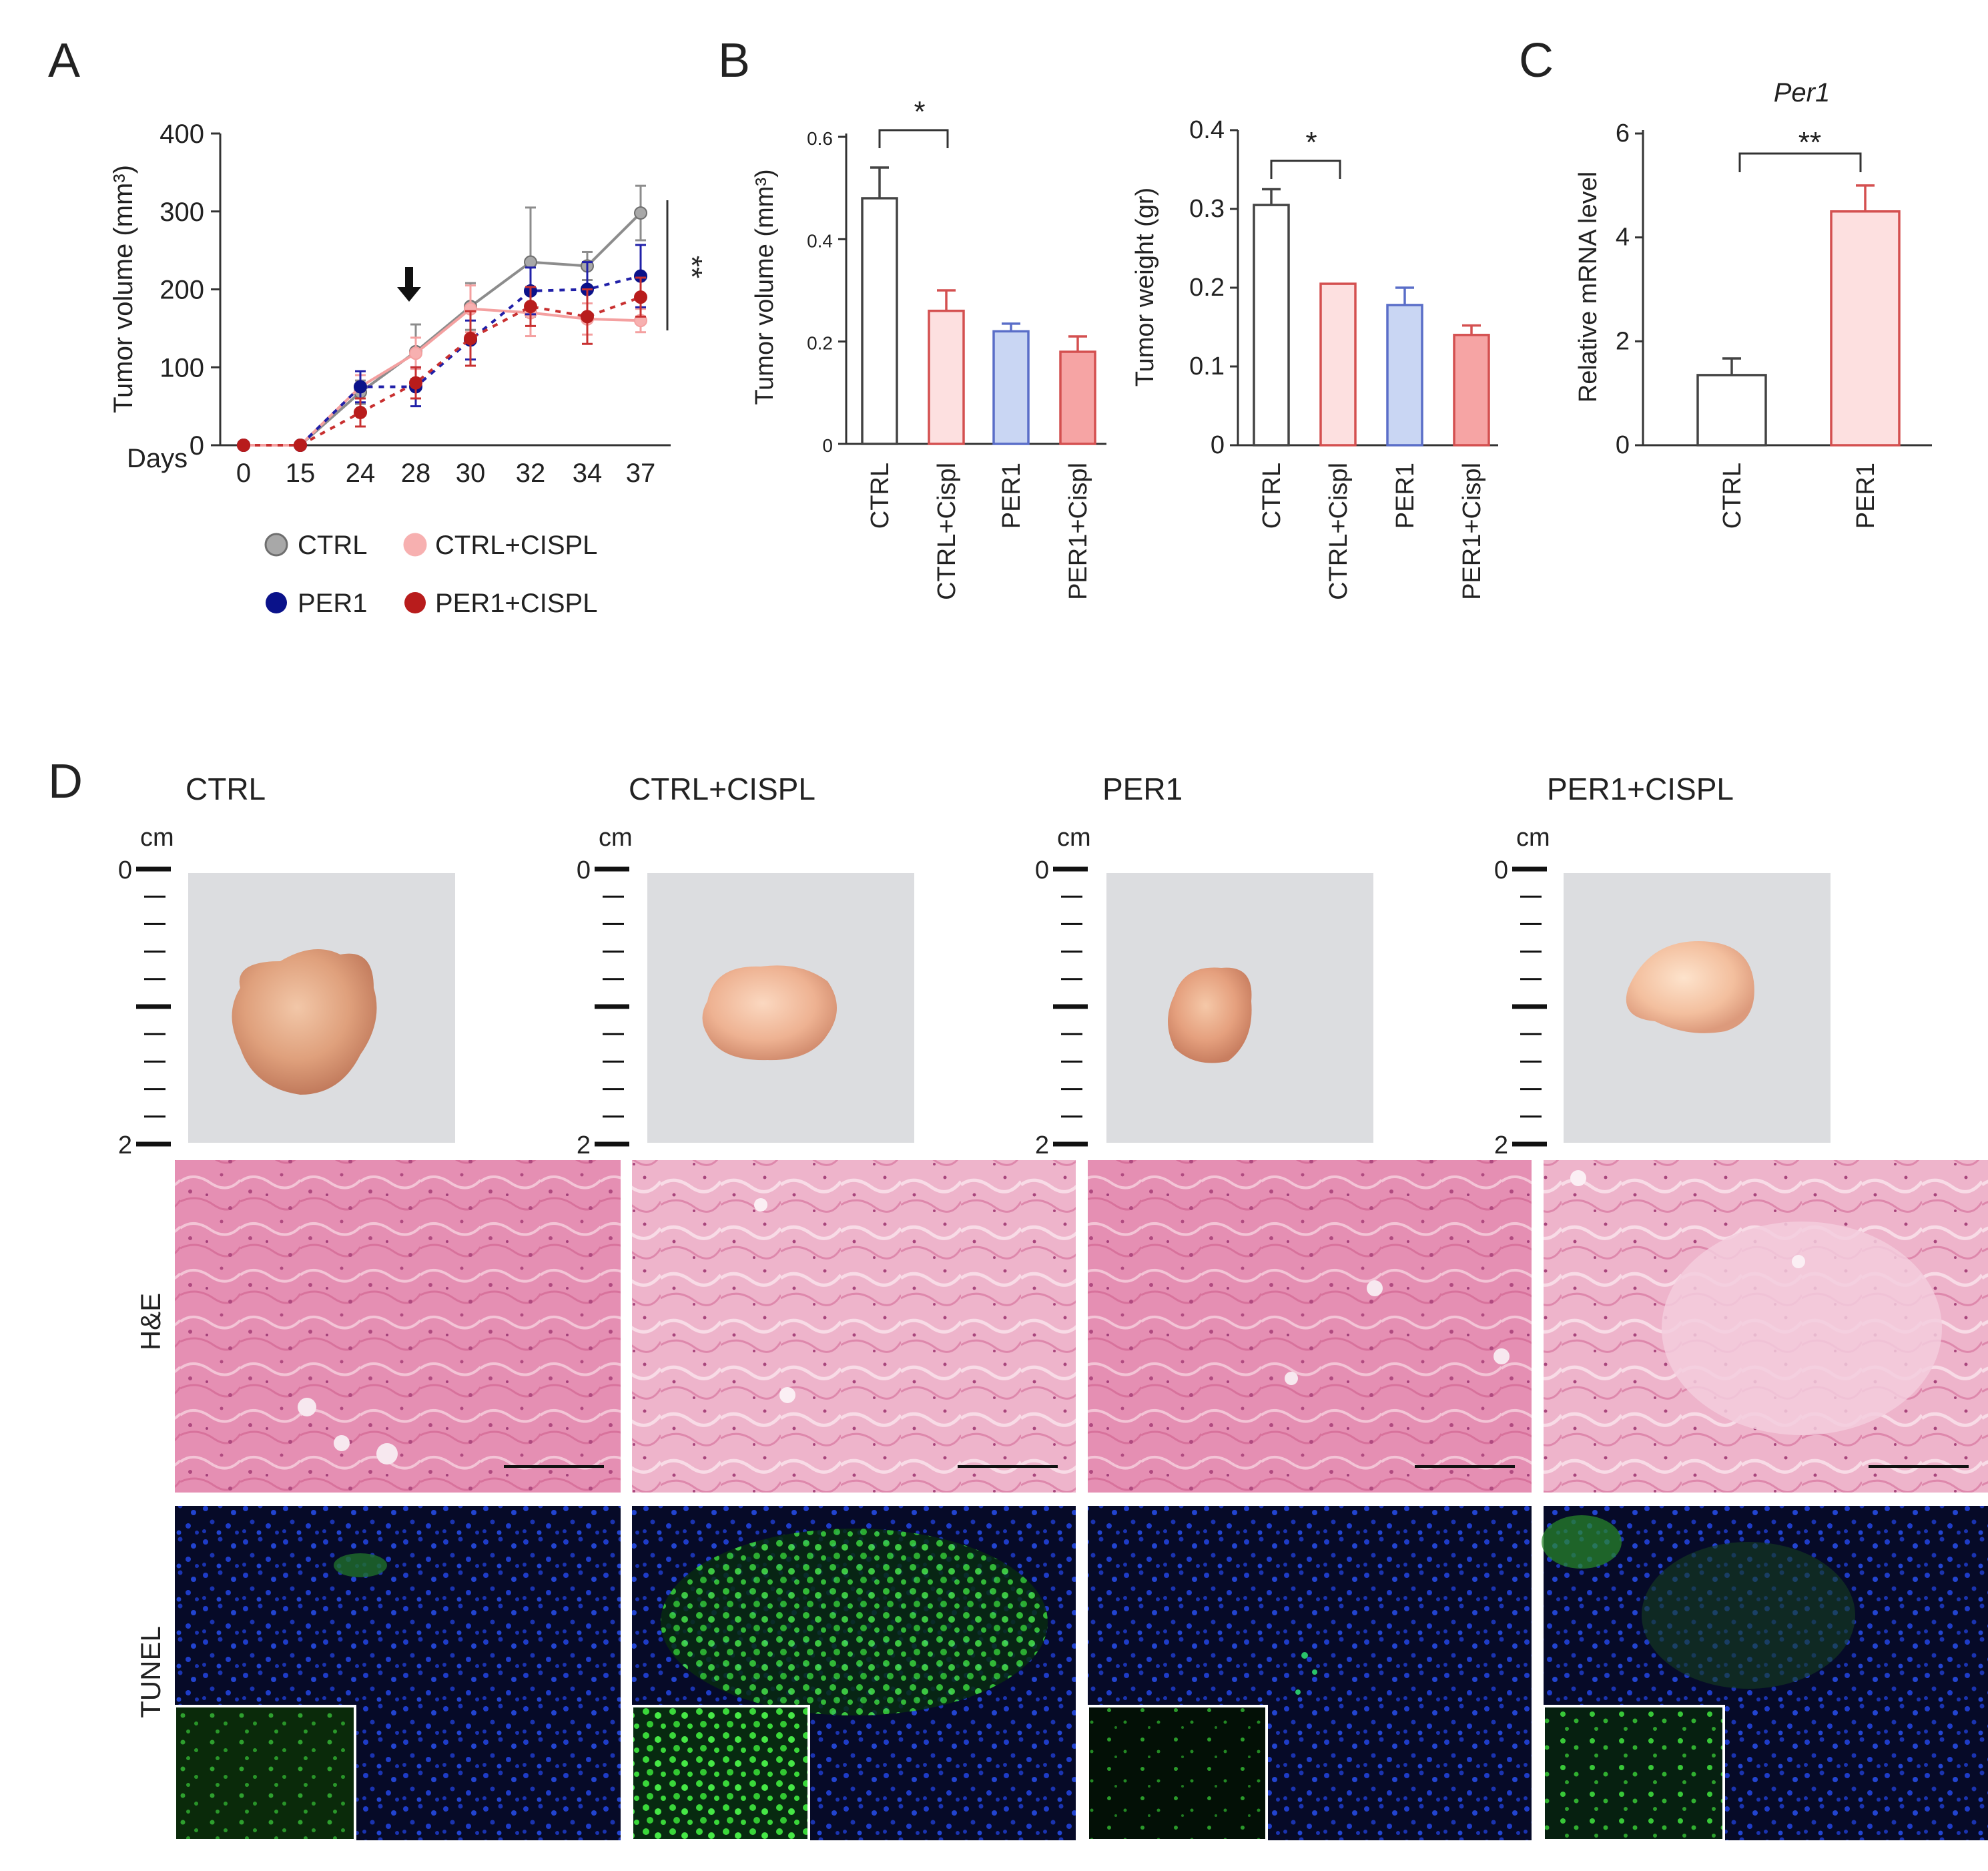 This screenshot has height=1871, width=1988. Describe the element at coordinates (1536, 60) in the screenshot. I see `panel-letter-c: C` at that location.